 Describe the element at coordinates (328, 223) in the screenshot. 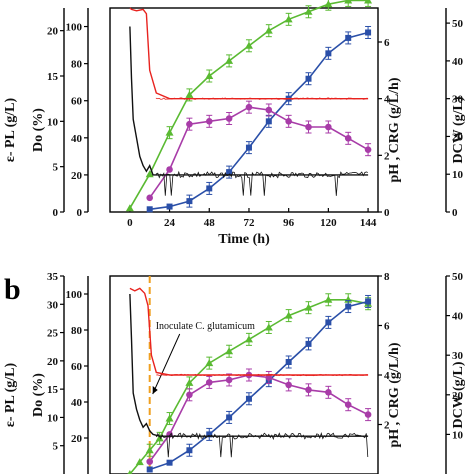

I see `x-tick-label: 120` at that location.